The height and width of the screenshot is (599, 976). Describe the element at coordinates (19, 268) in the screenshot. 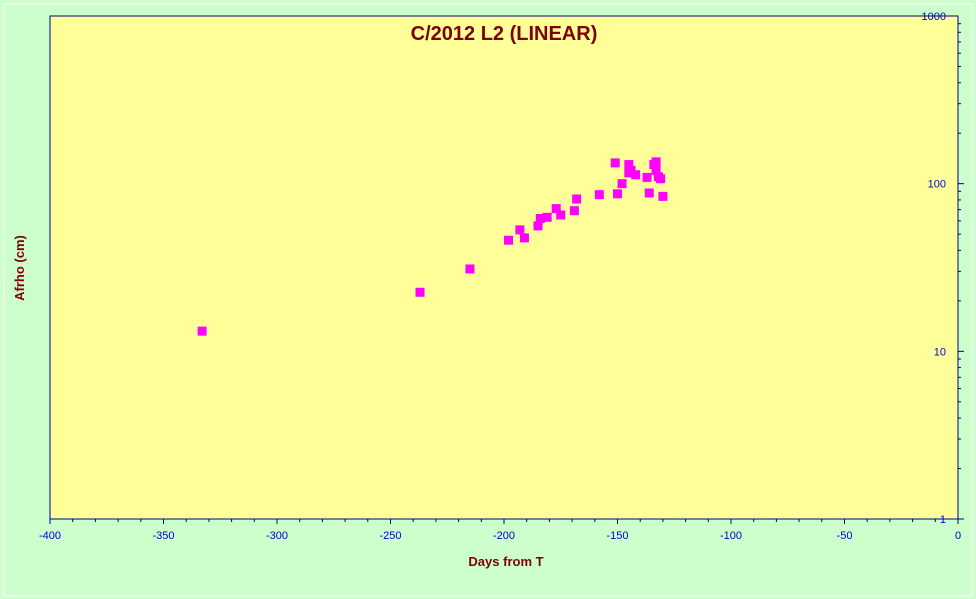

I see `y-axis-label: Afrho (cm)` at that location.